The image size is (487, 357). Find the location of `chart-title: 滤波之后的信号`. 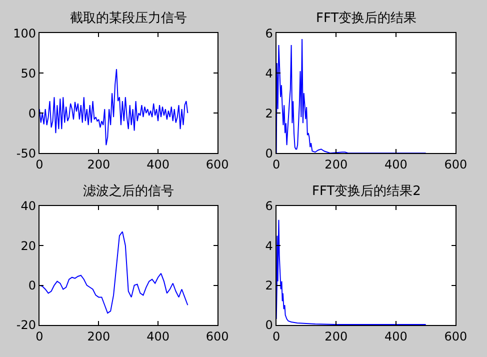

chart-title: 滤波之后的信号 is located at coordinates (128, 191).